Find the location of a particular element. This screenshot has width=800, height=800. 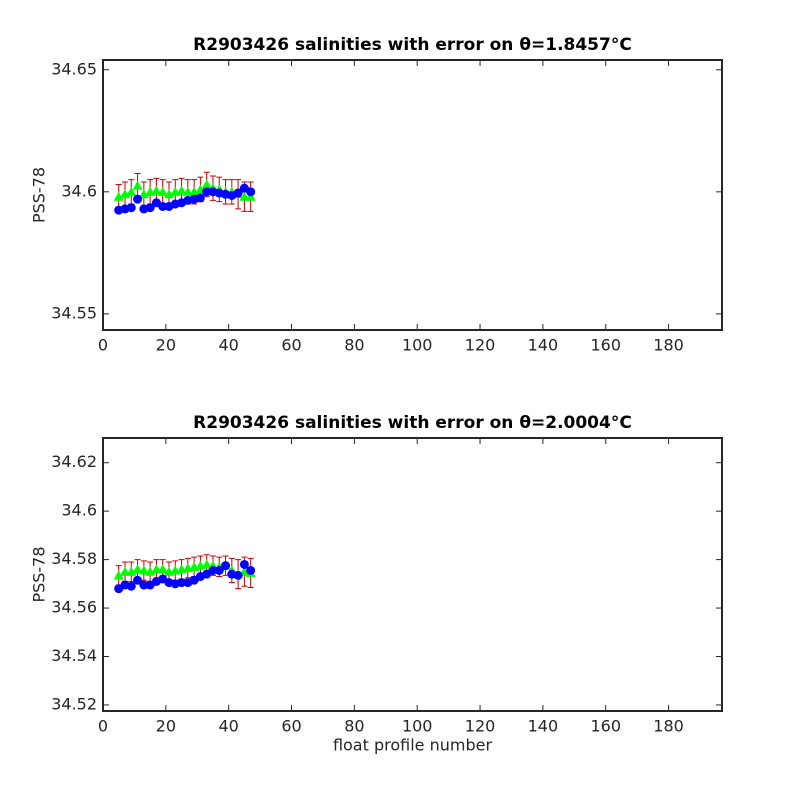

y-tick-label: 34.55 is located at coordinates (74, 312).